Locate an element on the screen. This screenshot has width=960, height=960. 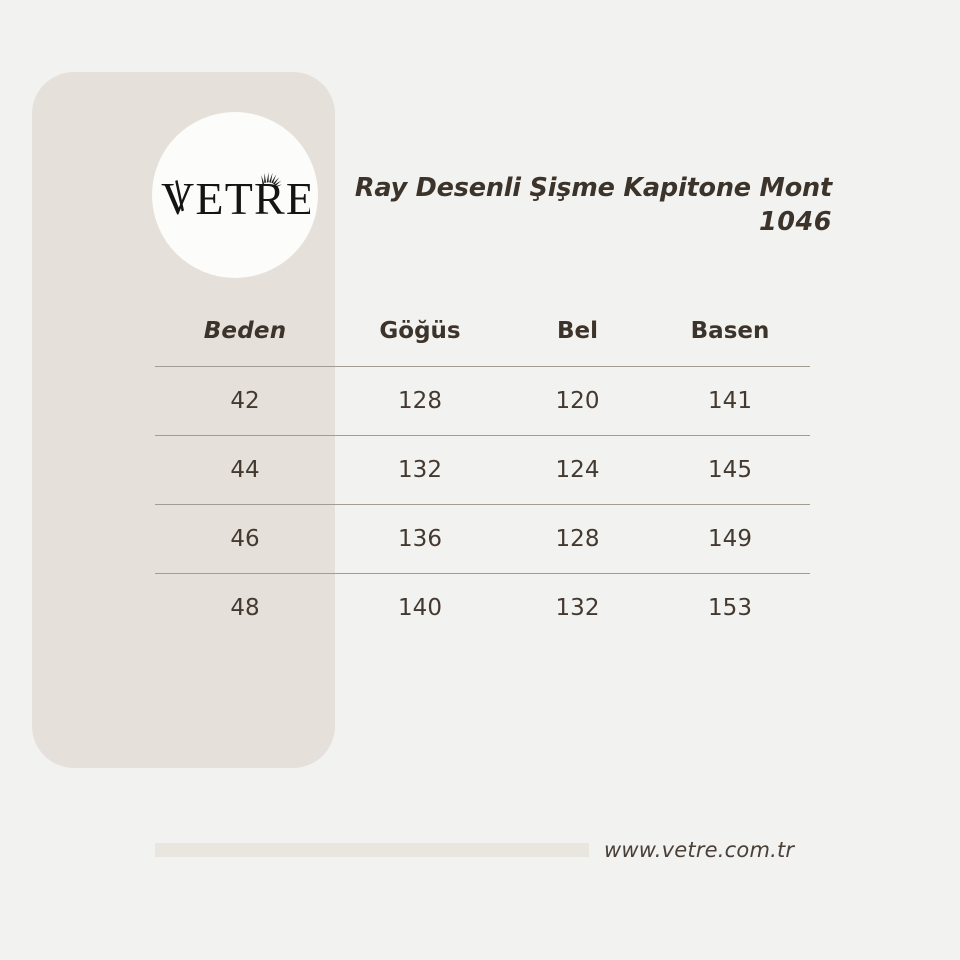
svg-text: VETRE is located at coordinates (235, 198).